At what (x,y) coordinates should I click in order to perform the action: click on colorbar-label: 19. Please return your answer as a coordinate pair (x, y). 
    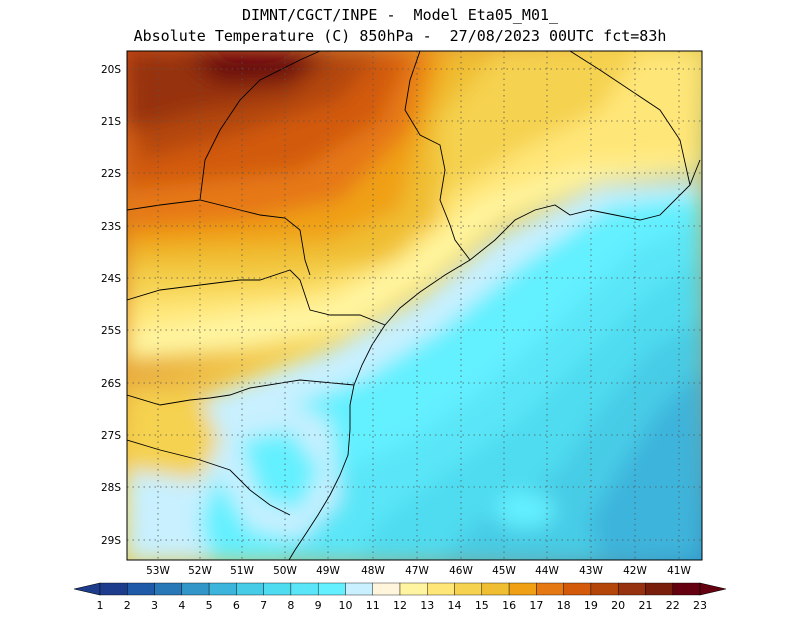
    Looking at the image, I should click on (591, 605).